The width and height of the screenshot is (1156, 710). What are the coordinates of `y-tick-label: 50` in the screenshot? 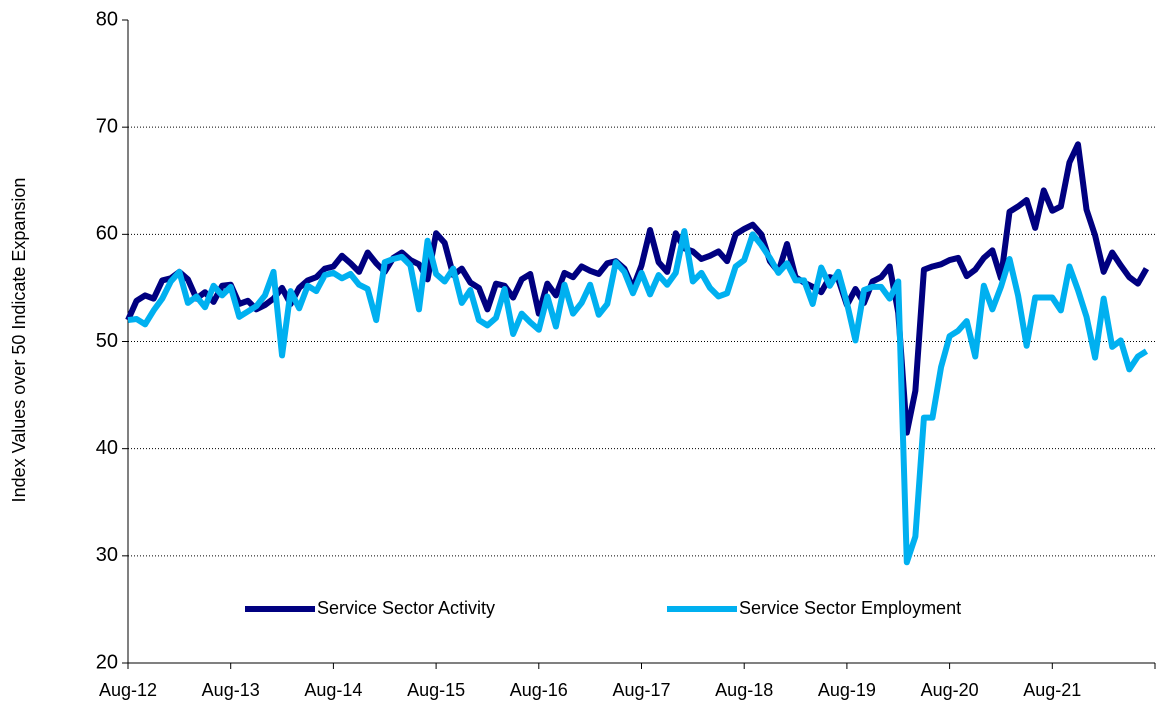 It's located at (107, 341).